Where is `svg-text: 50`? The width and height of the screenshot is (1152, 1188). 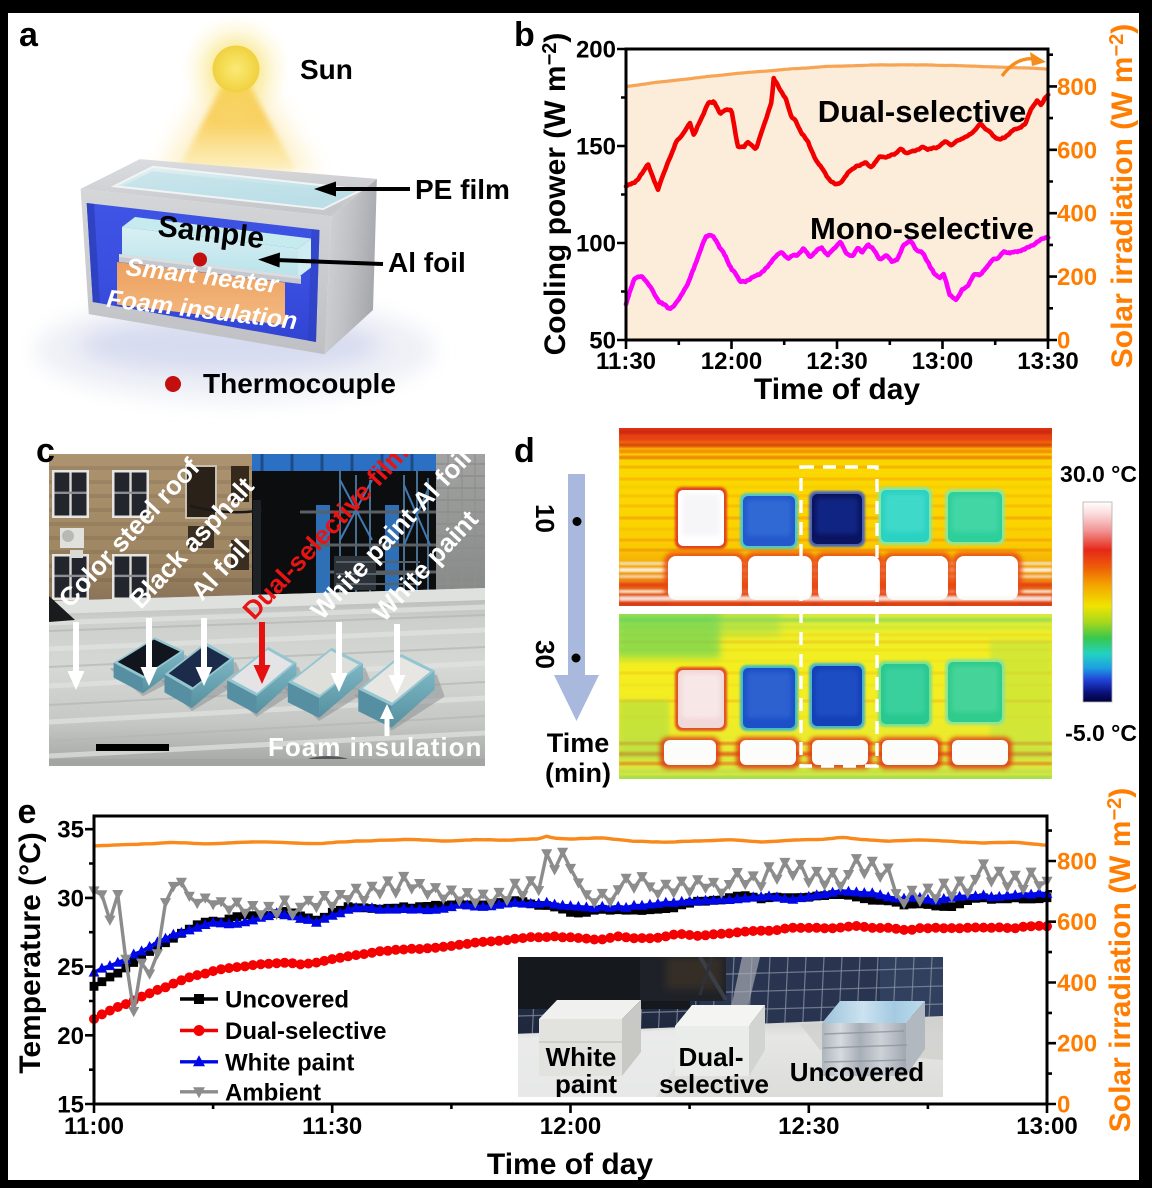
svg-text: 50 is located at coordinates (602, 341).